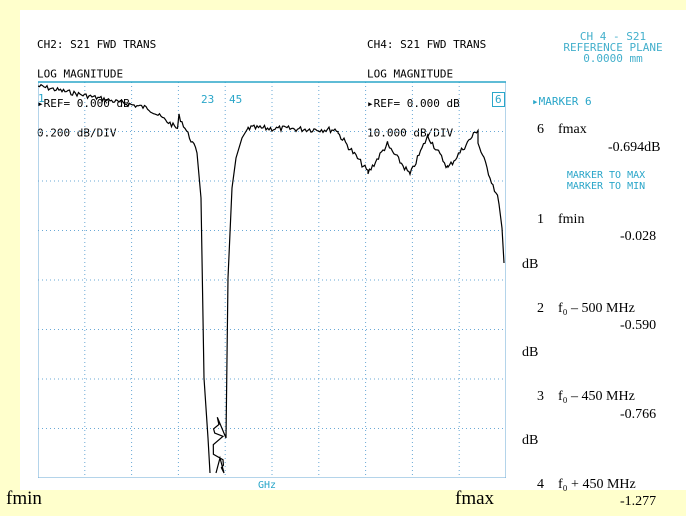 This screenshot has height=516, width=686. Describe the element at coordinates (634, 147) in the screenshot. I see `marker-6-value: -0.694dB` at that location.